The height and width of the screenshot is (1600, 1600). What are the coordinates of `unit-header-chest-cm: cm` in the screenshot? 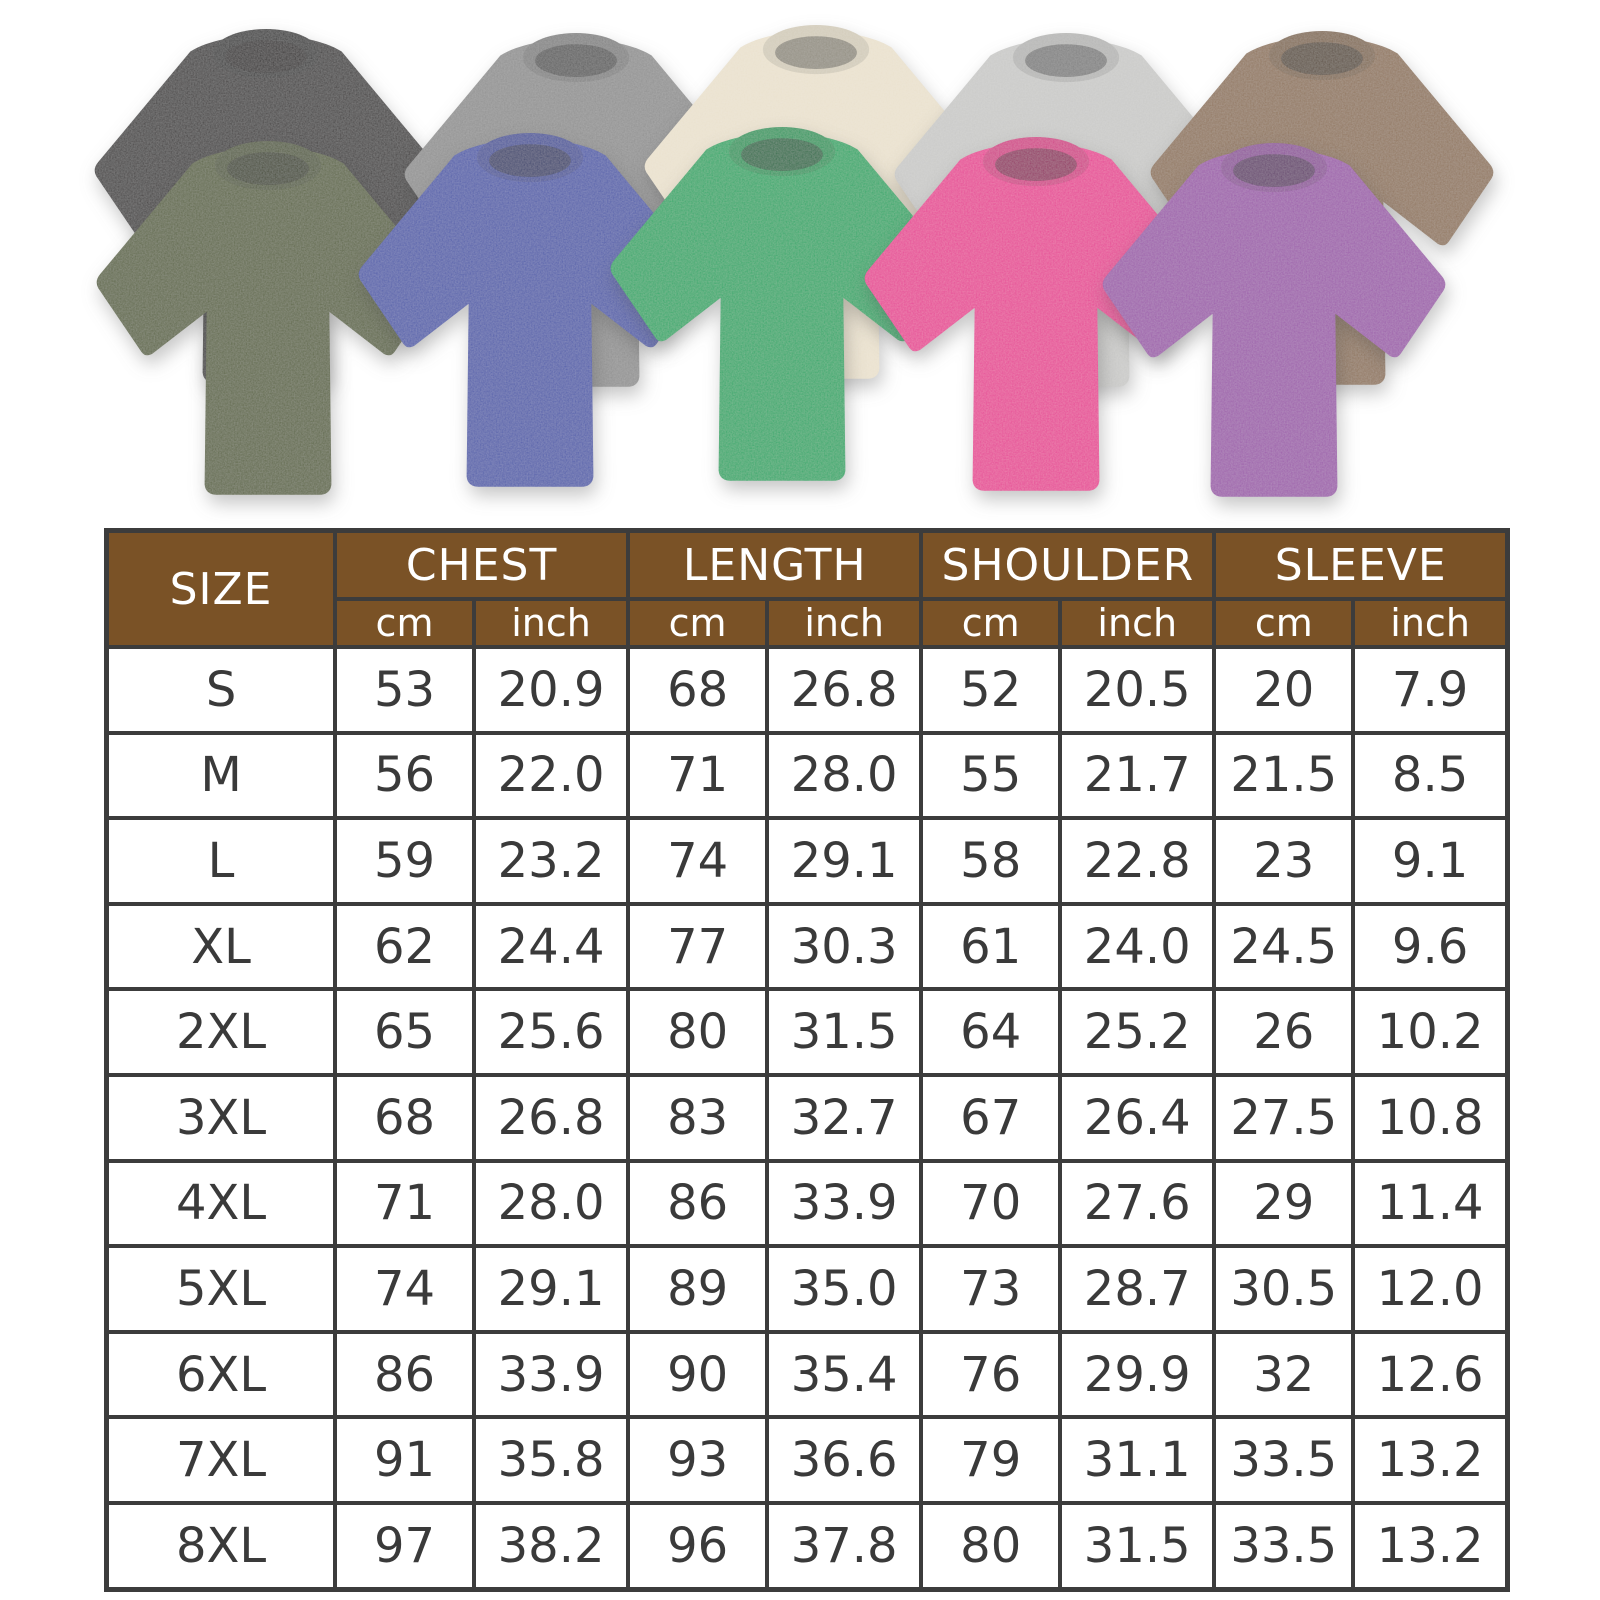 It's located at (404, 623).